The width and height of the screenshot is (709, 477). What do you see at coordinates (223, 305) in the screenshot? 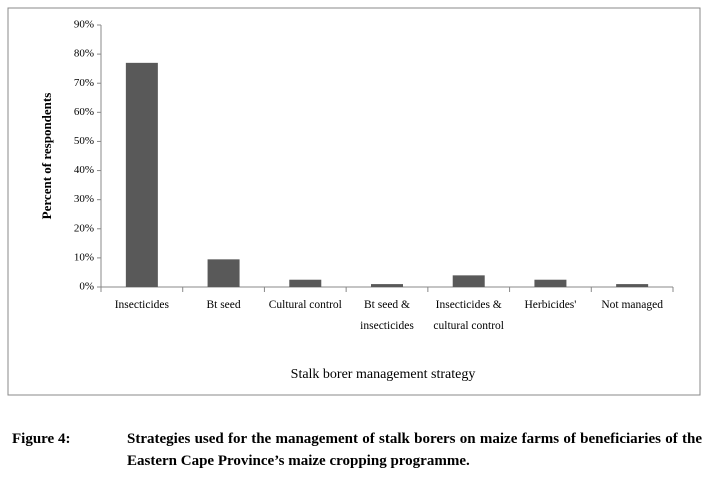
I see `x-tick-label: Bt seed` at bounding box center [223, 305].